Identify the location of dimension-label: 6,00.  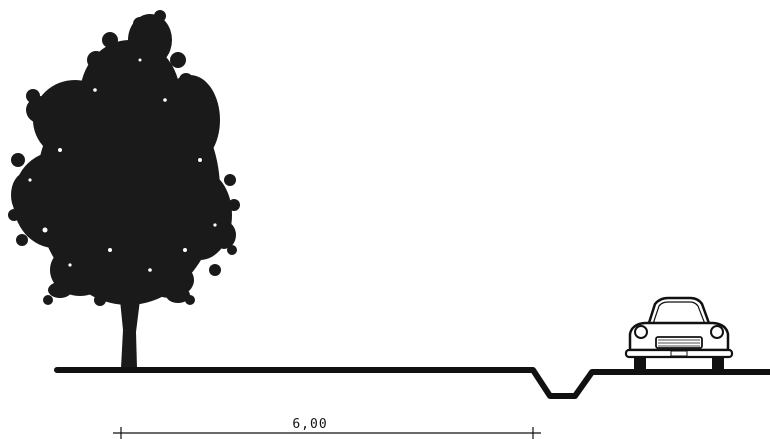
(309, 424).